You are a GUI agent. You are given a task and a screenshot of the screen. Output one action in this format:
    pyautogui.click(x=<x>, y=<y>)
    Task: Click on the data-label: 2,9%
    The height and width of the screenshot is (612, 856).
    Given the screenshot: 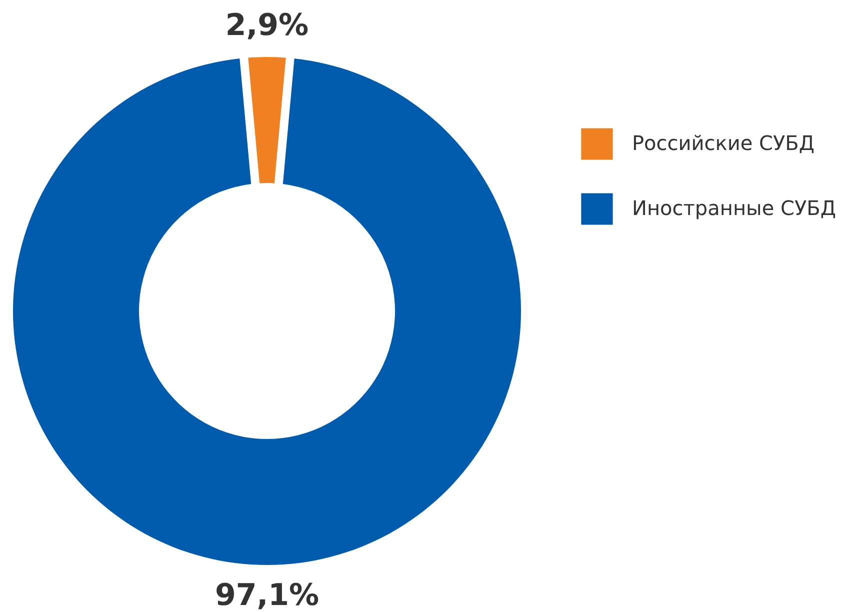 What is the action you would take?
    pyautogui.click(x=267, y=25)
    